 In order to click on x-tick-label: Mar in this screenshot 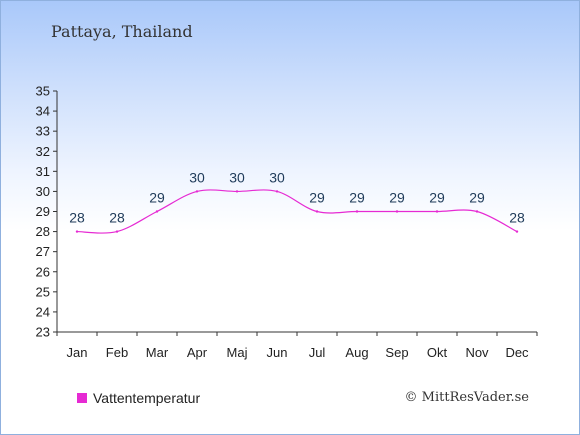, I will do `click(157, 352)`.